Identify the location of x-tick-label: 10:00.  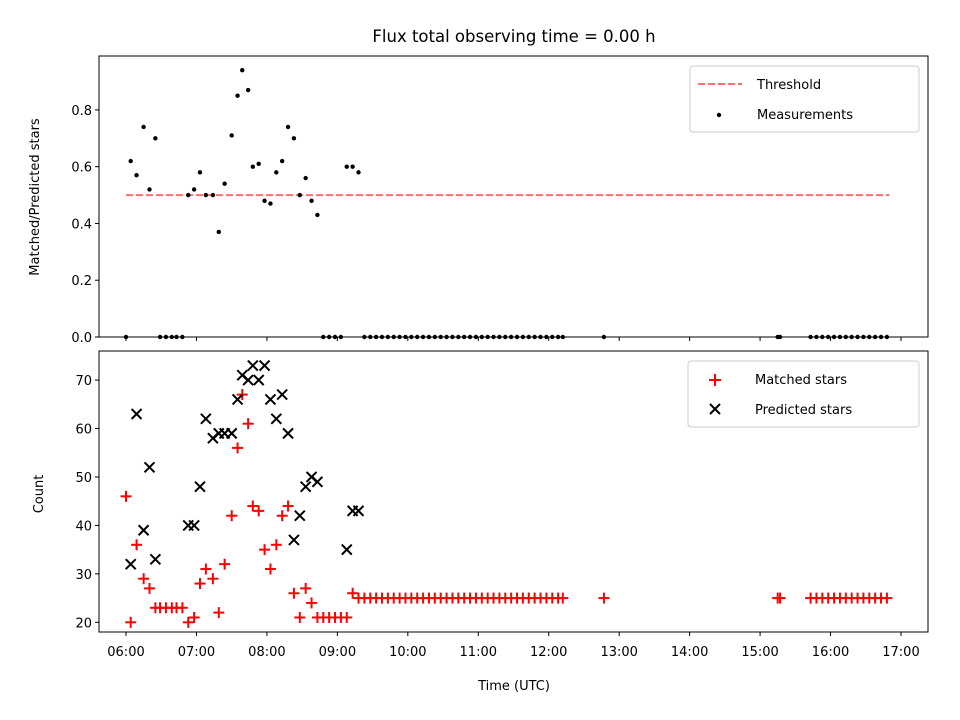
(407, 652).